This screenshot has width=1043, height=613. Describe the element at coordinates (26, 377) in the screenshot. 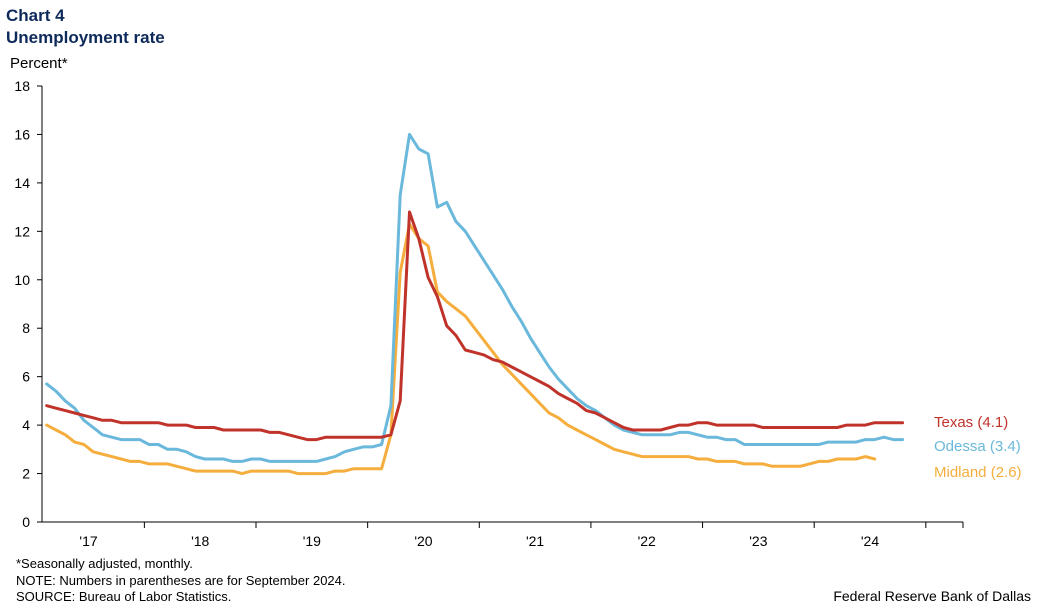

I see `y-tick-label: 6` at that location.